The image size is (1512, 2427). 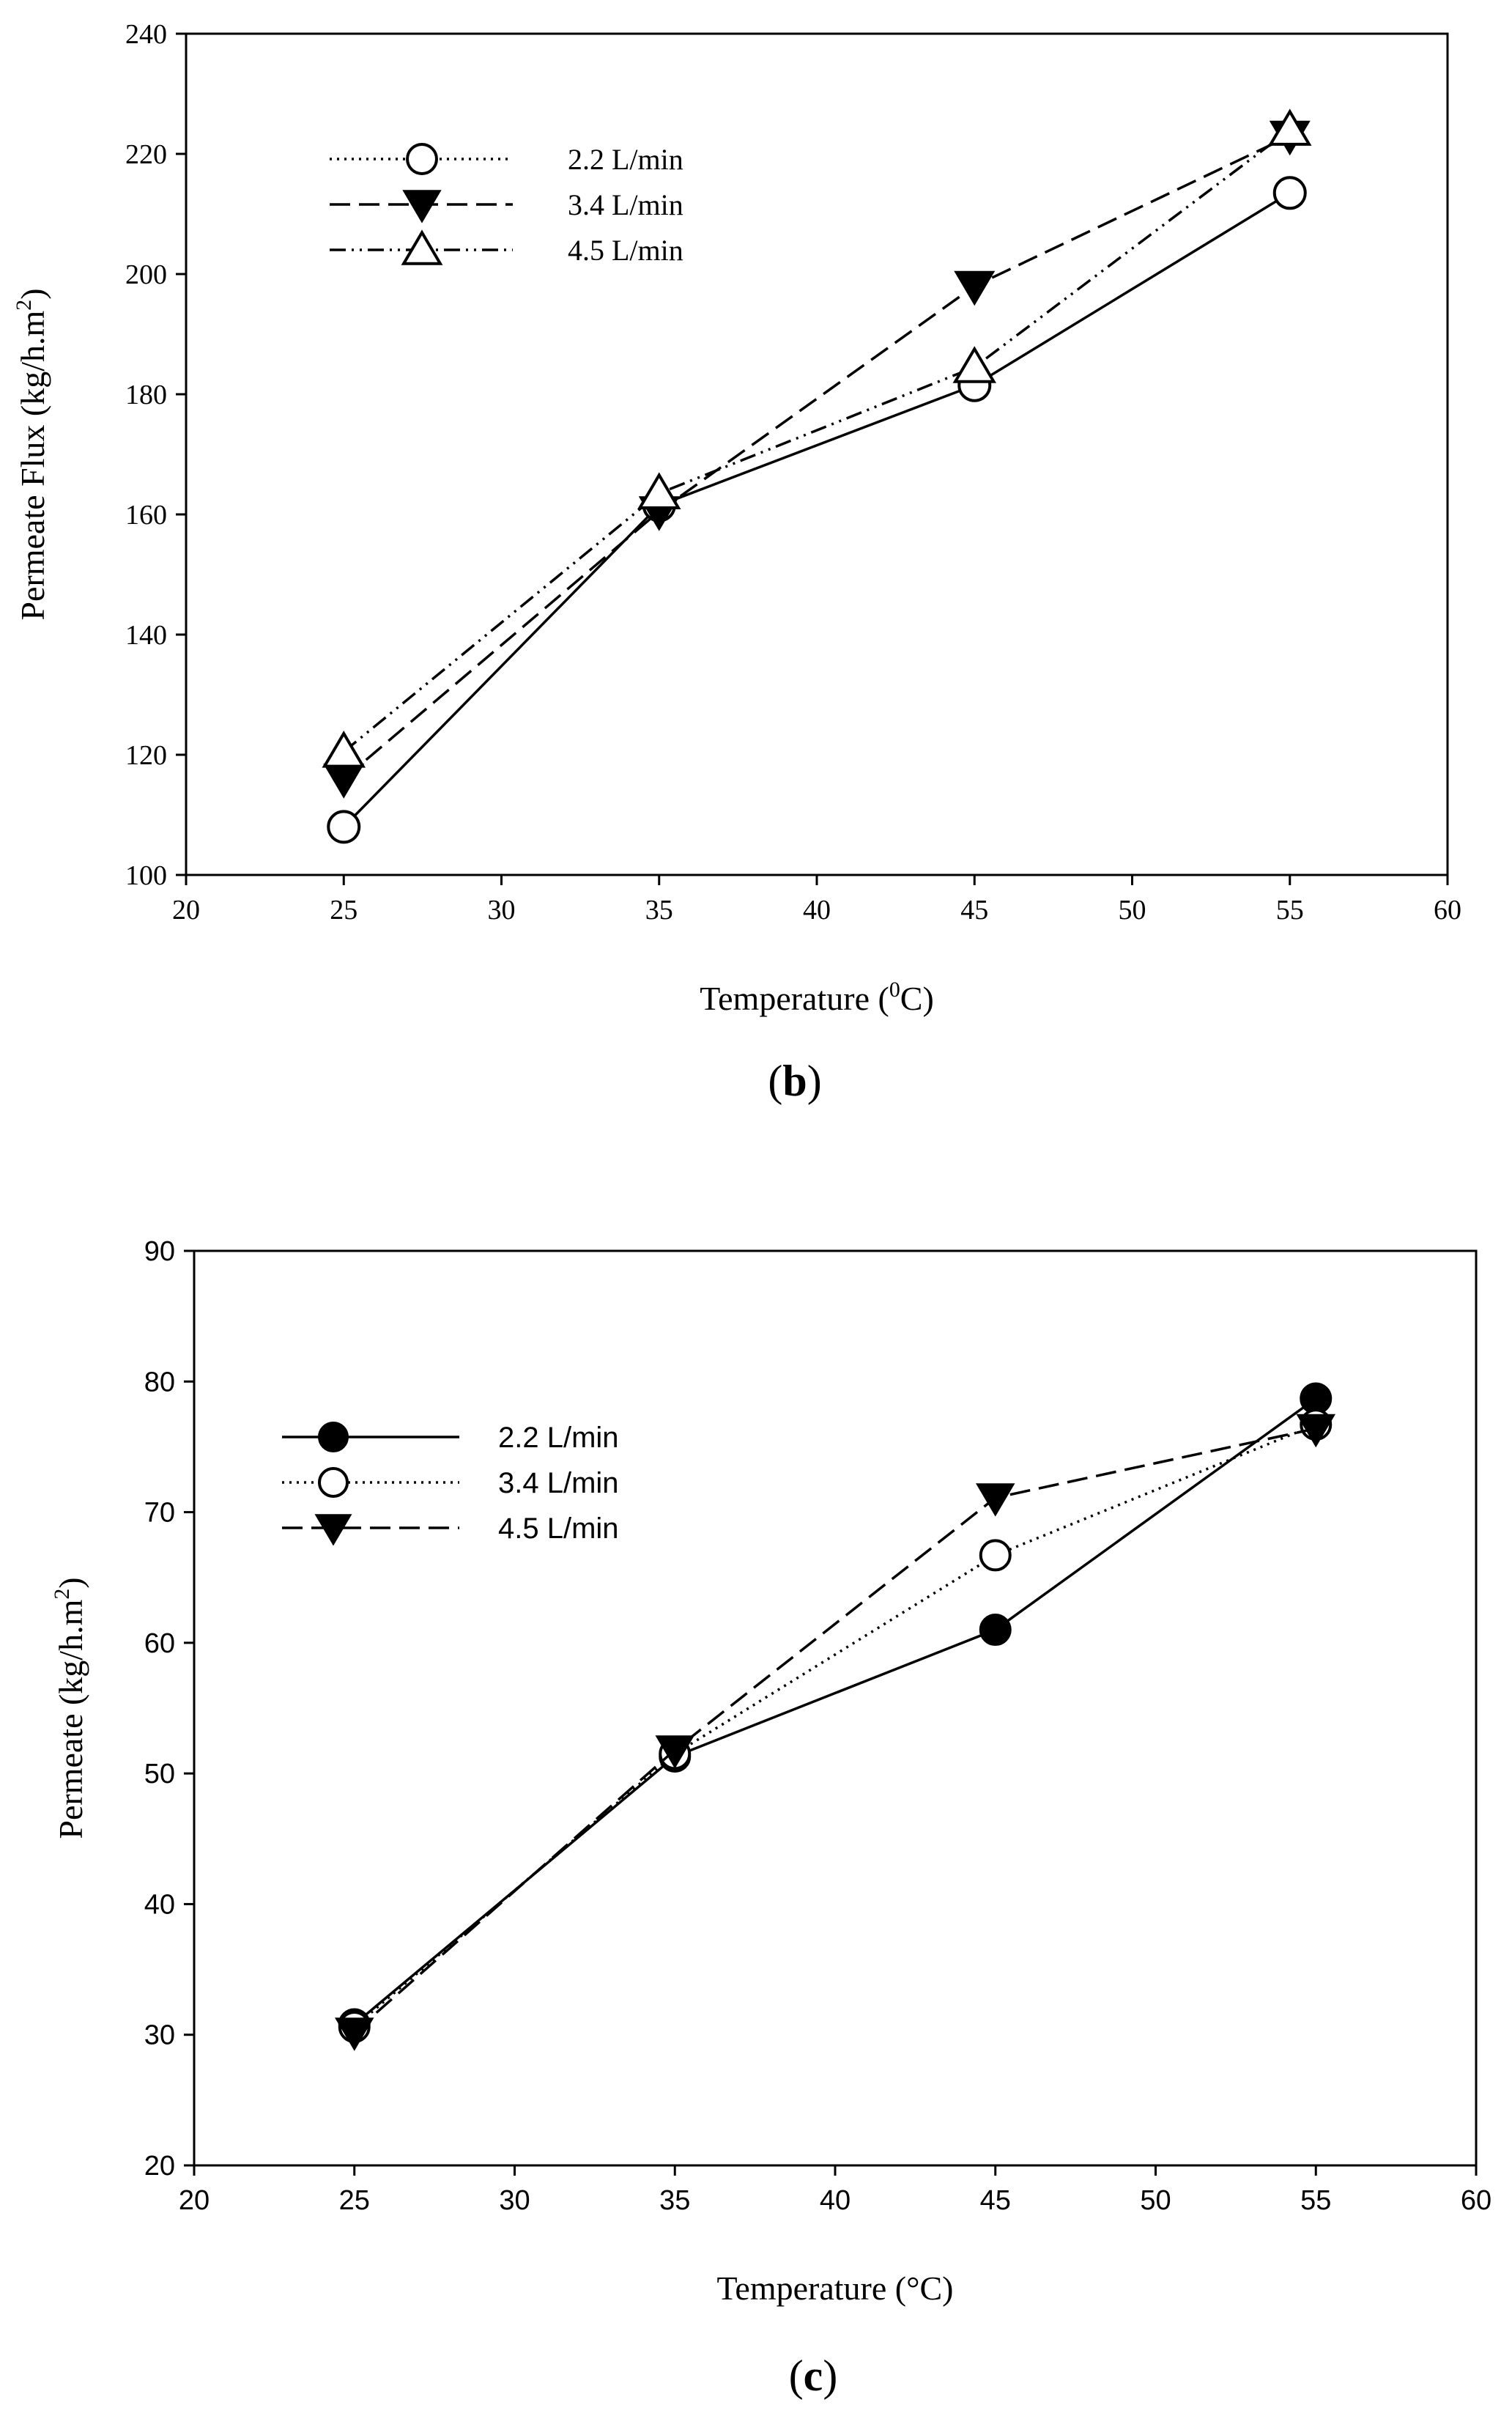 What do you see at coordinates (146, 395) in the screenshot?
I see `y-tick-label: 180` at bounding box center [146, 395].